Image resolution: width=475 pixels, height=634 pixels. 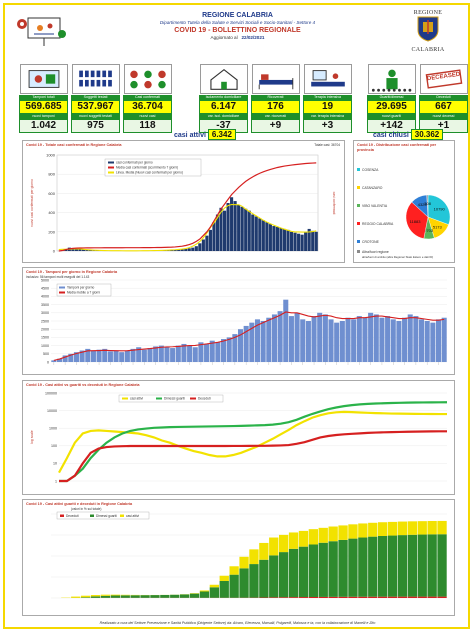 What do you see at coordinates (51, 231) in the screenshot?
I see `y-tick-label: 200` at bounding box center [51, 231].